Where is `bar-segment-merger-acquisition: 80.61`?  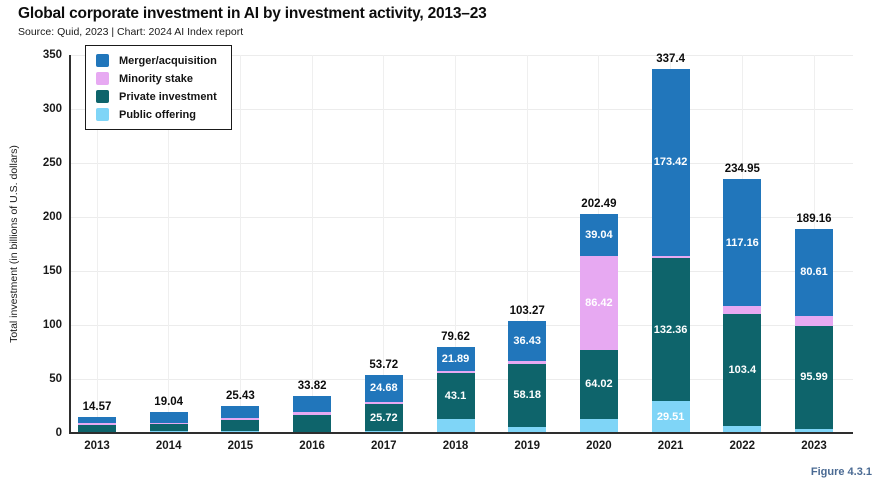
bar-segment-merger-acquisition: 80.61 is located at coordinates (814, 272).